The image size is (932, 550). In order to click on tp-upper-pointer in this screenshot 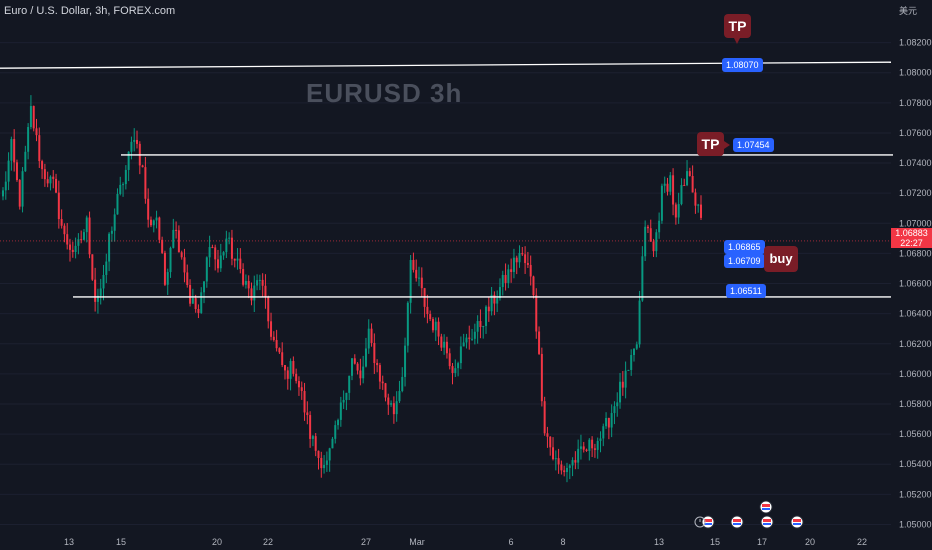, I will do `click(737, 41)`.